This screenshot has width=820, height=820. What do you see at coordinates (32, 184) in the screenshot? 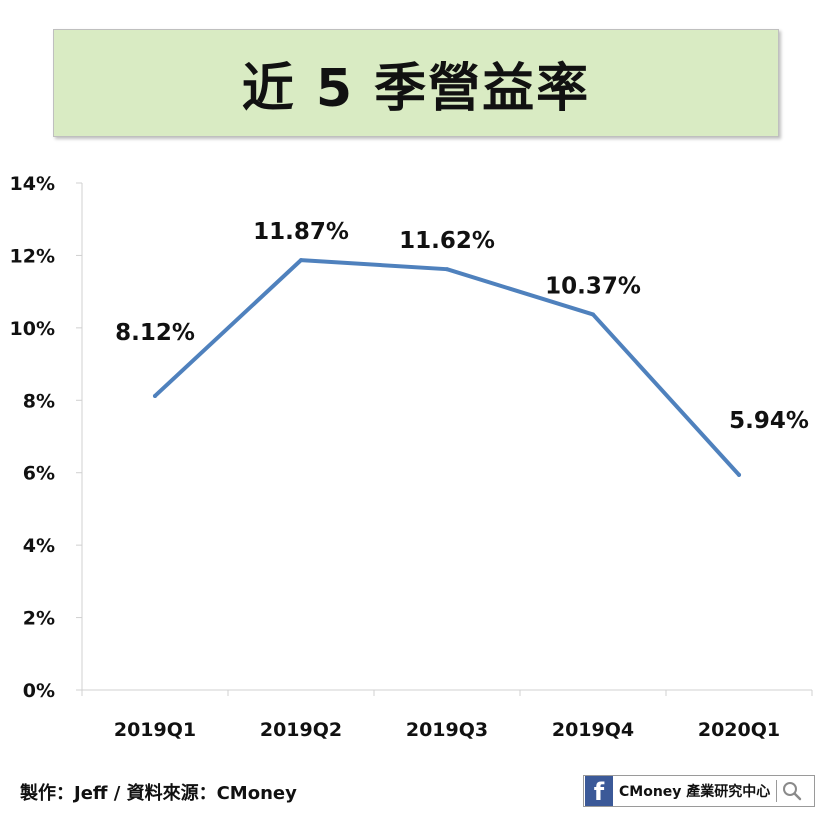
I see `y-tick-label: 14%` at bounding box center [32, 184].